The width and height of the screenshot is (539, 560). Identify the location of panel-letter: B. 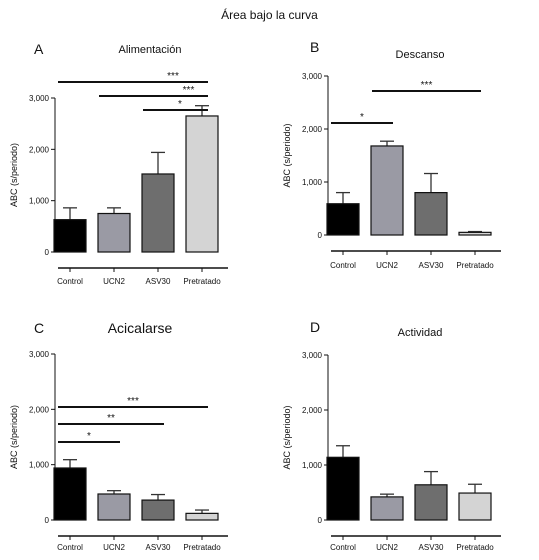
(314, 47).